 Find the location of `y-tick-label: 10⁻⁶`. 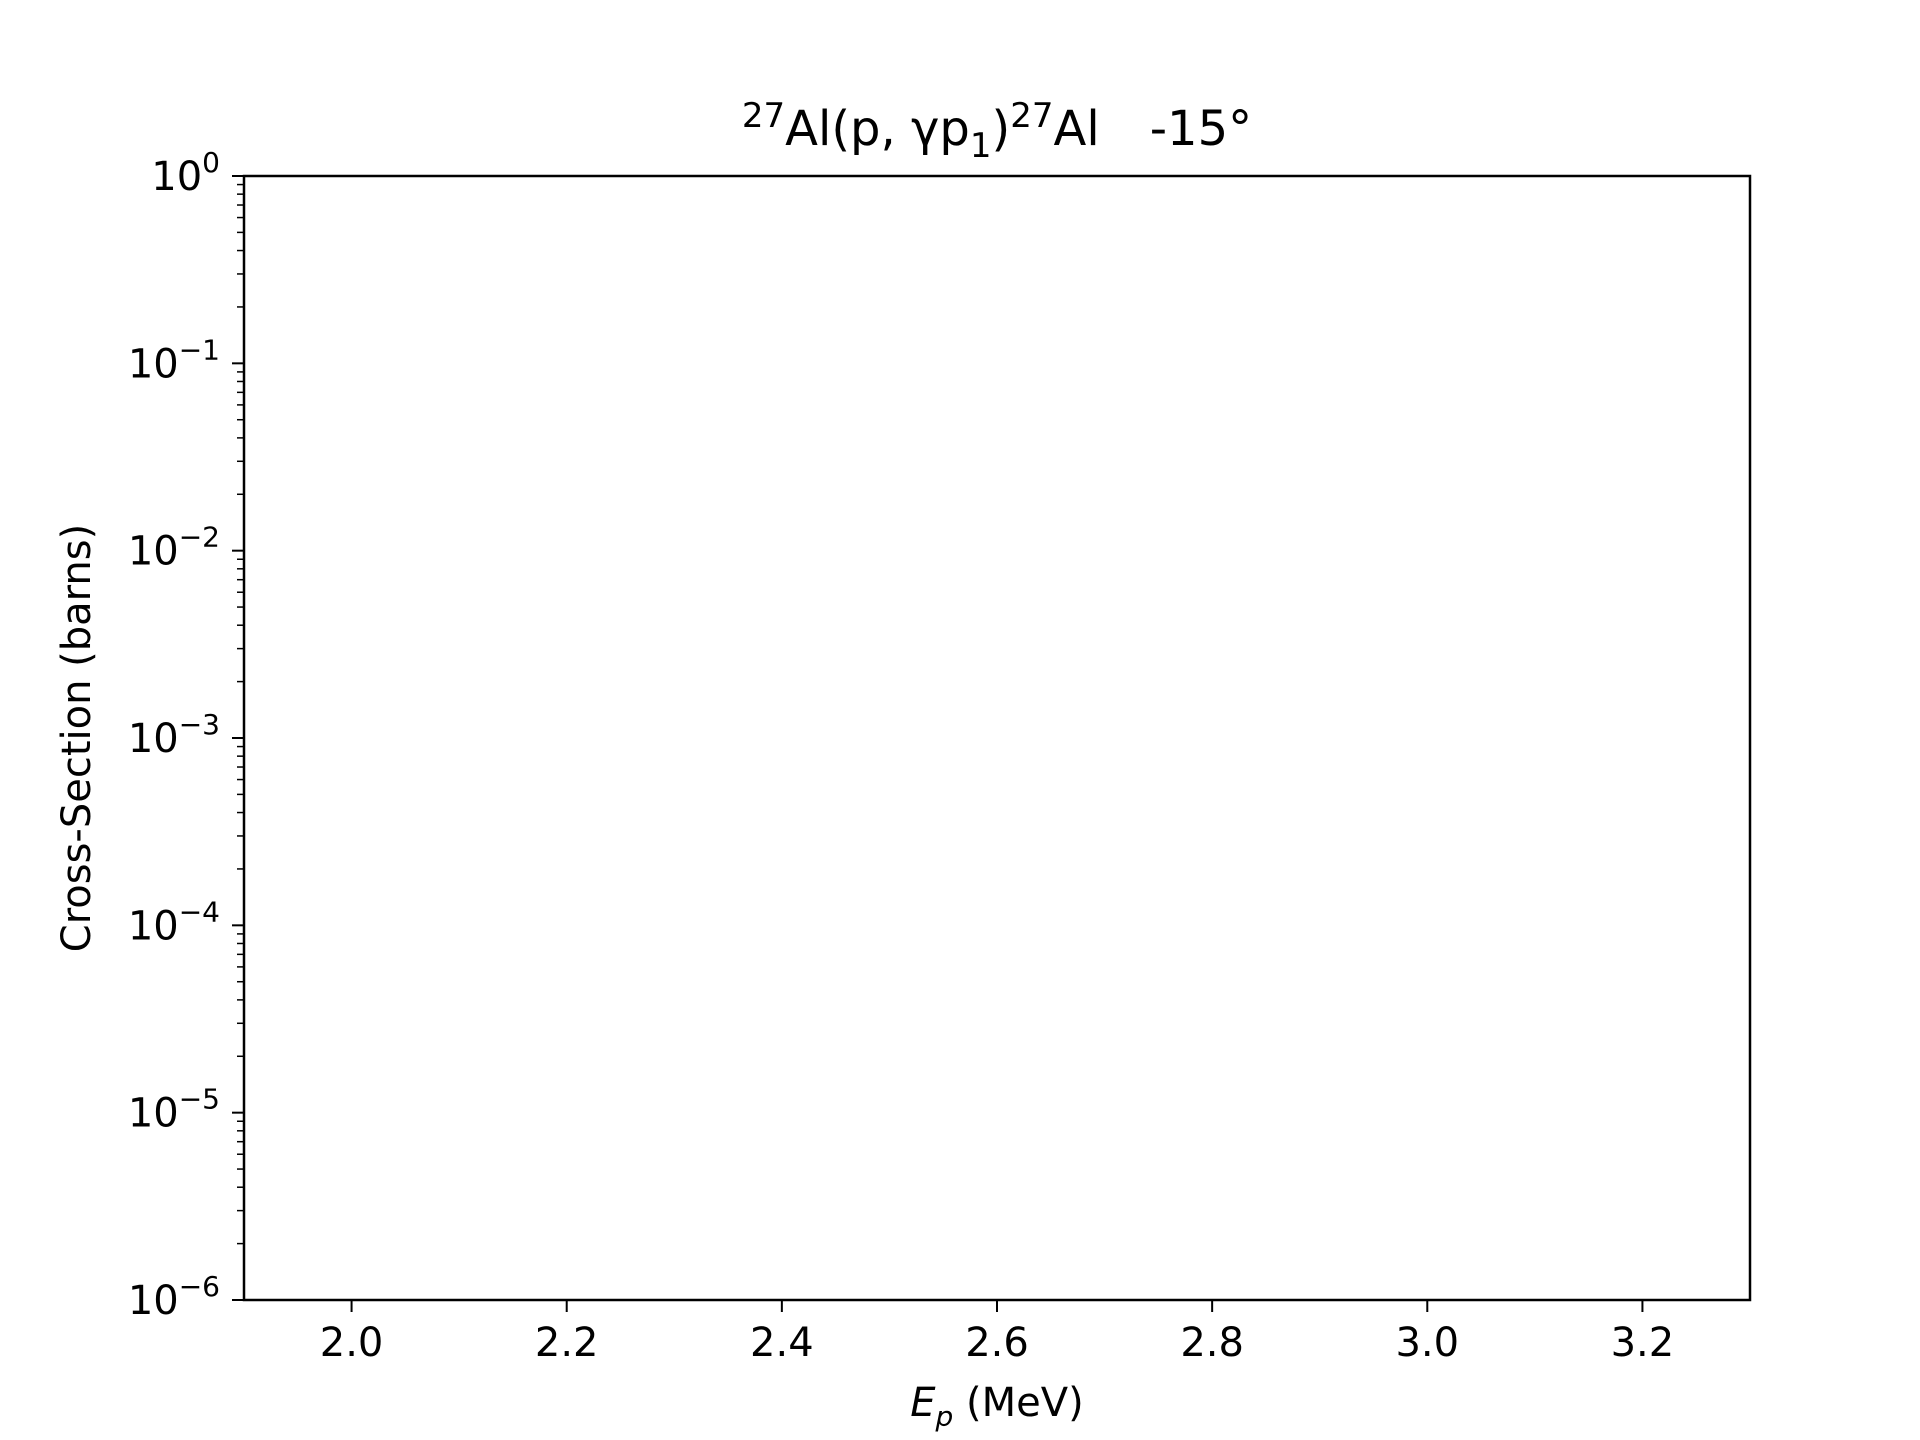

y-tick-label: 10⁻⁶ is located at coordinates (174, 1297).